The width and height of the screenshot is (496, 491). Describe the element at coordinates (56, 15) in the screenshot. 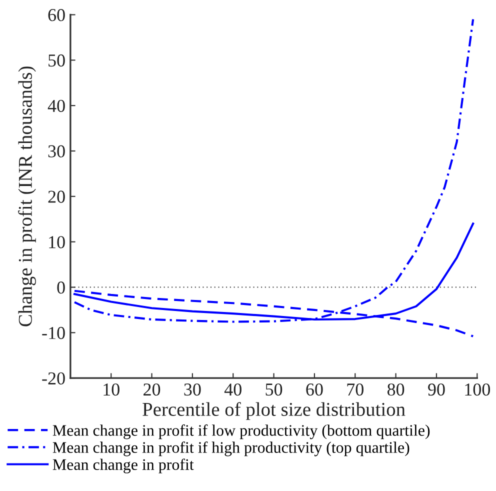

I see `y-tick-label: 60` at that location.